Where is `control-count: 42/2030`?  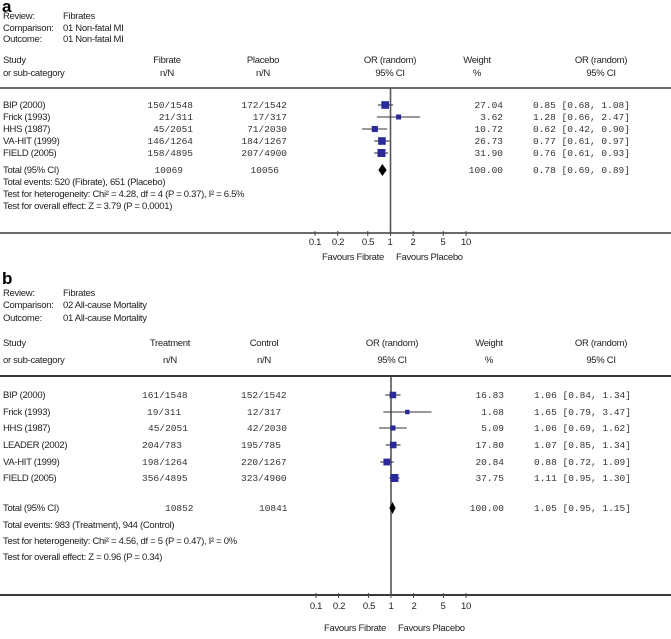 control-count: 42/2030 is located at coordinates (267, 428).